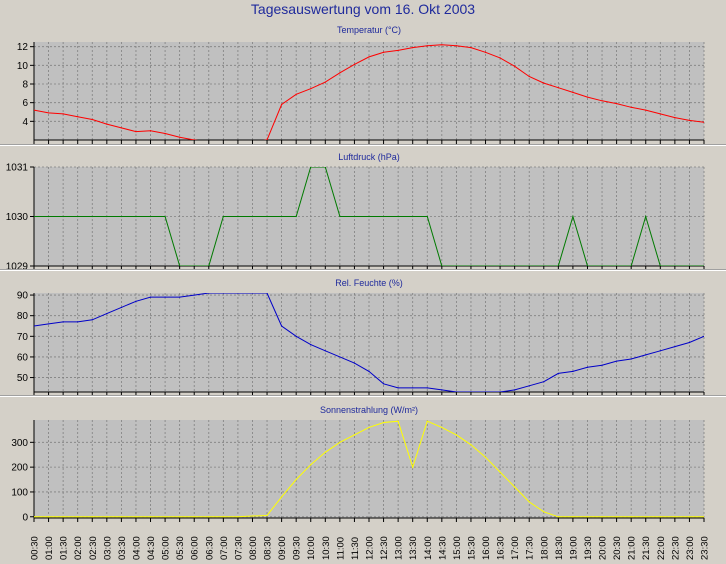 Image resolution: width=726 pixels, height=564 pixels. I want to click on y-tick-label: 50, so click(23, 378).